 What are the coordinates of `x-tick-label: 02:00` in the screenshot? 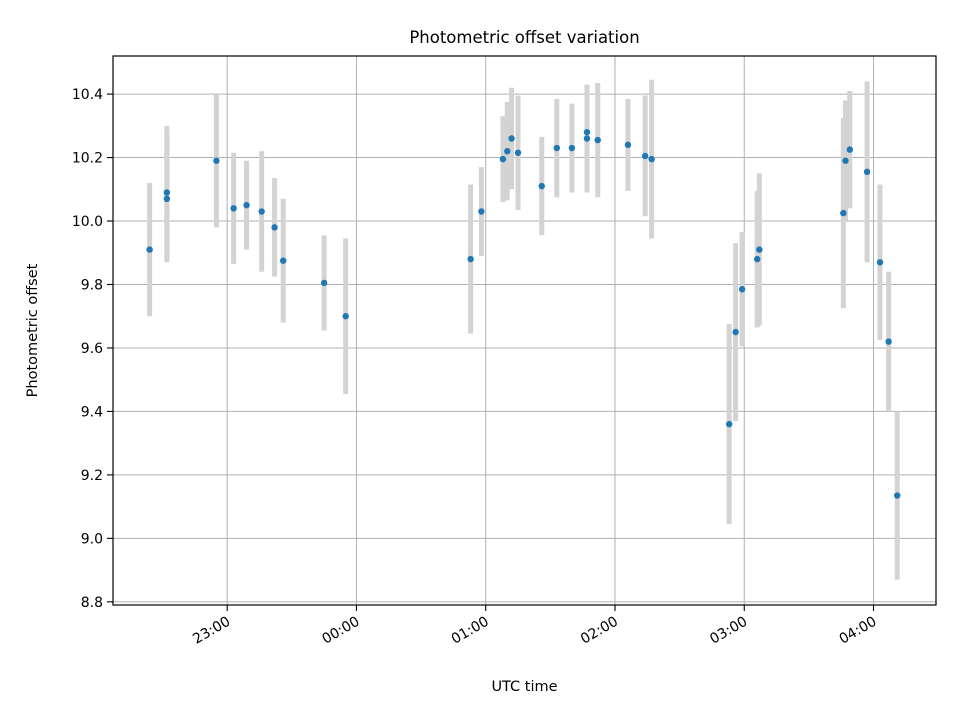 It's located at (599, 631).